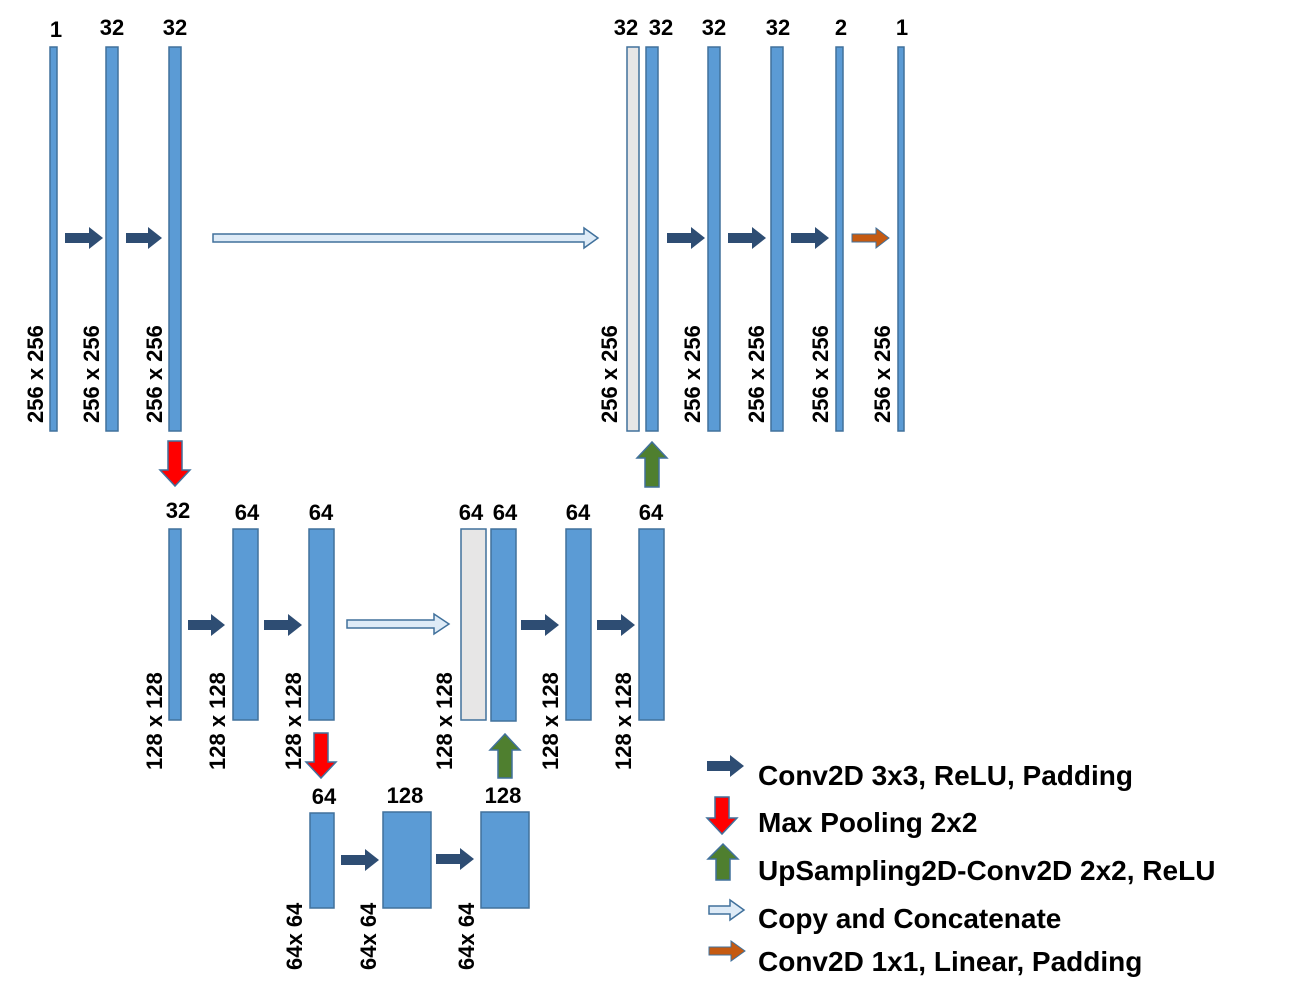 The height and width of the screenshot is (1007, 1304). What do you see at coordinates (322, 860) in the screenshot?
I see `feature-map-pool2` at bounding box center [322, 860].